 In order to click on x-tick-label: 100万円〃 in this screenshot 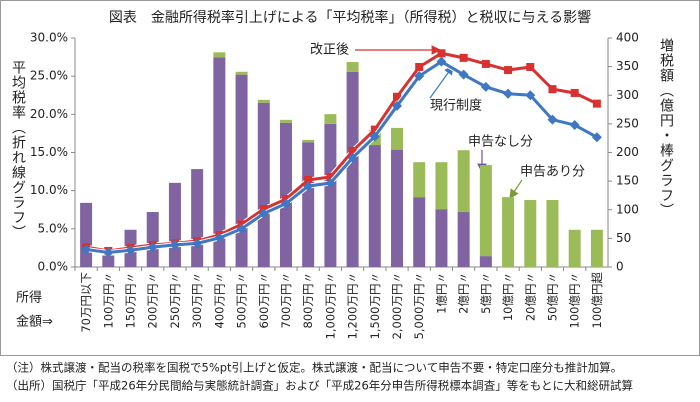, I will do `click(108, 300)`.